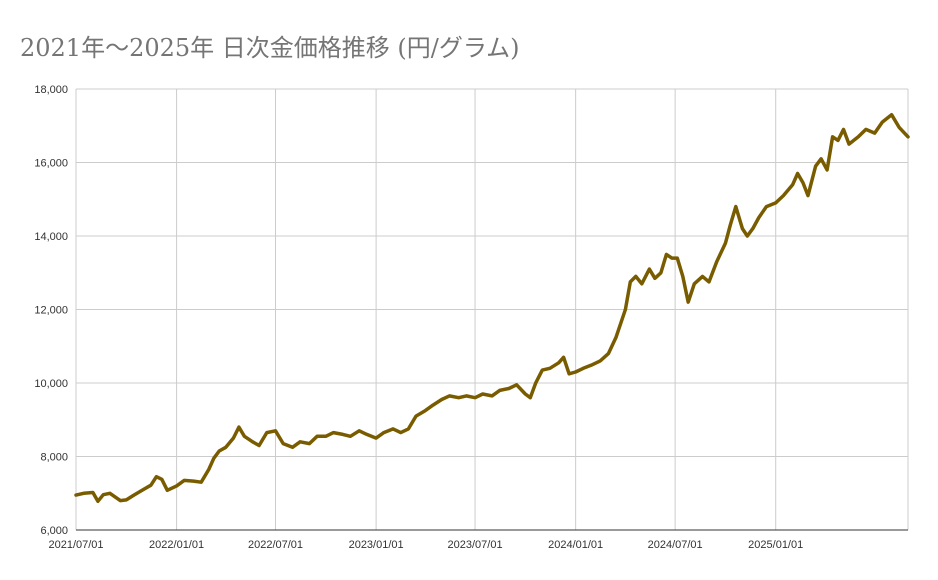 The image size is (938, 580). Describe the element at coordinates (51, 311) in the screenshot. I see `y-tick-label: 12,000` at that location.